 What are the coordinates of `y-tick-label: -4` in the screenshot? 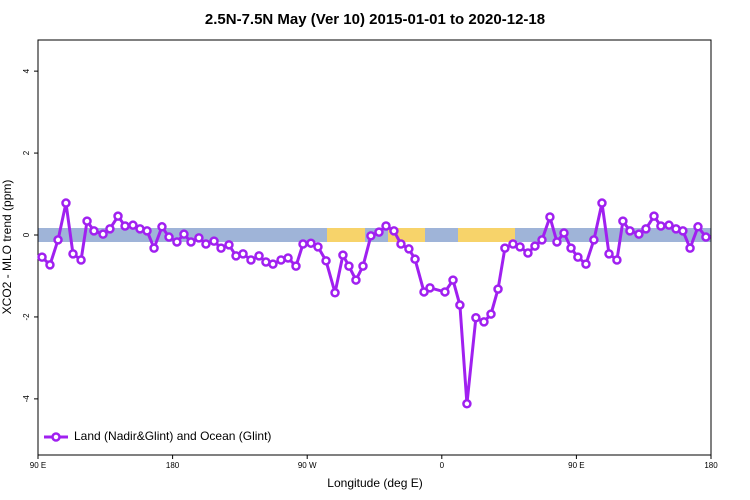 It's located at (26, 399).